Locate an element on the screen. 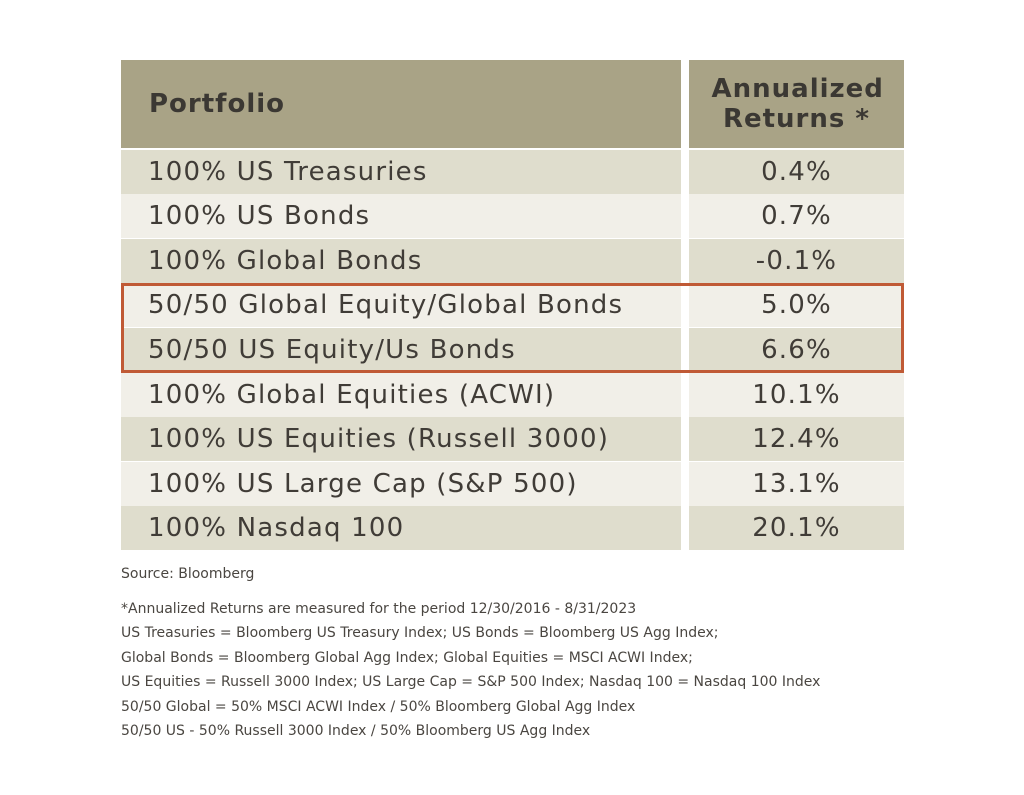 The image size is (1024, 795). source-note: Source: Bloomberg is located at coordinates (188, 574).